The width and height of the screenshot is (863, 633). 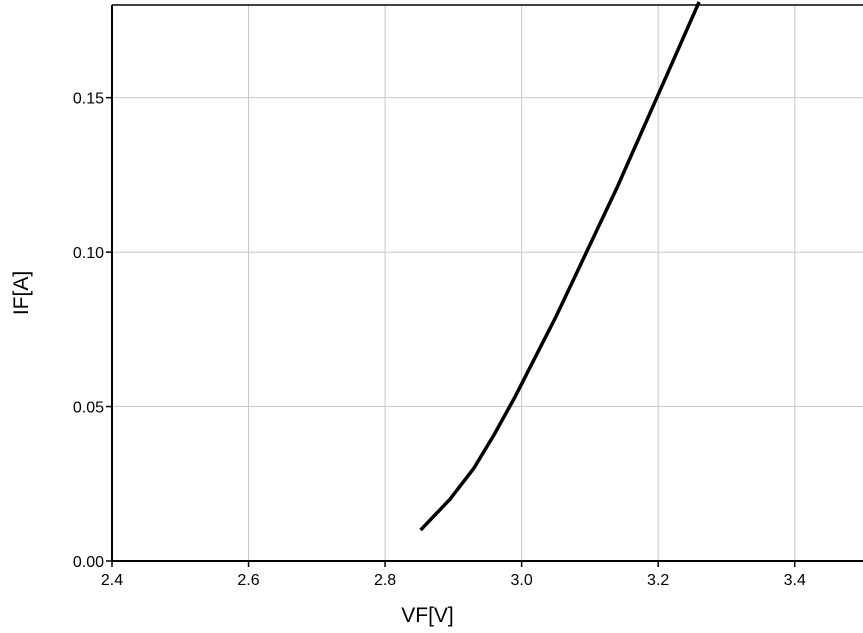 I want to click on x-tick-label: 2.6, so click(x=248, y=580).